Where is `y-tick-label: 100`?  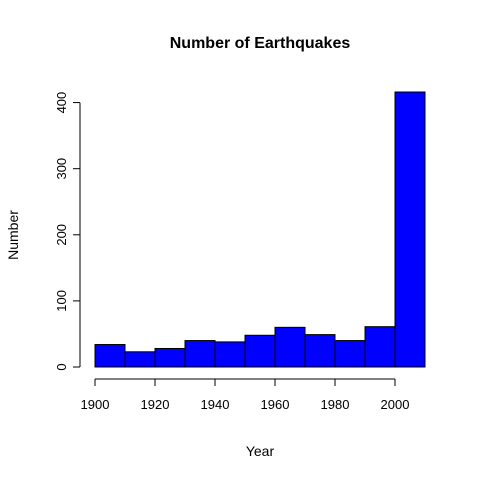 y-tick-label: 100 is located at coordinates (61, 301).